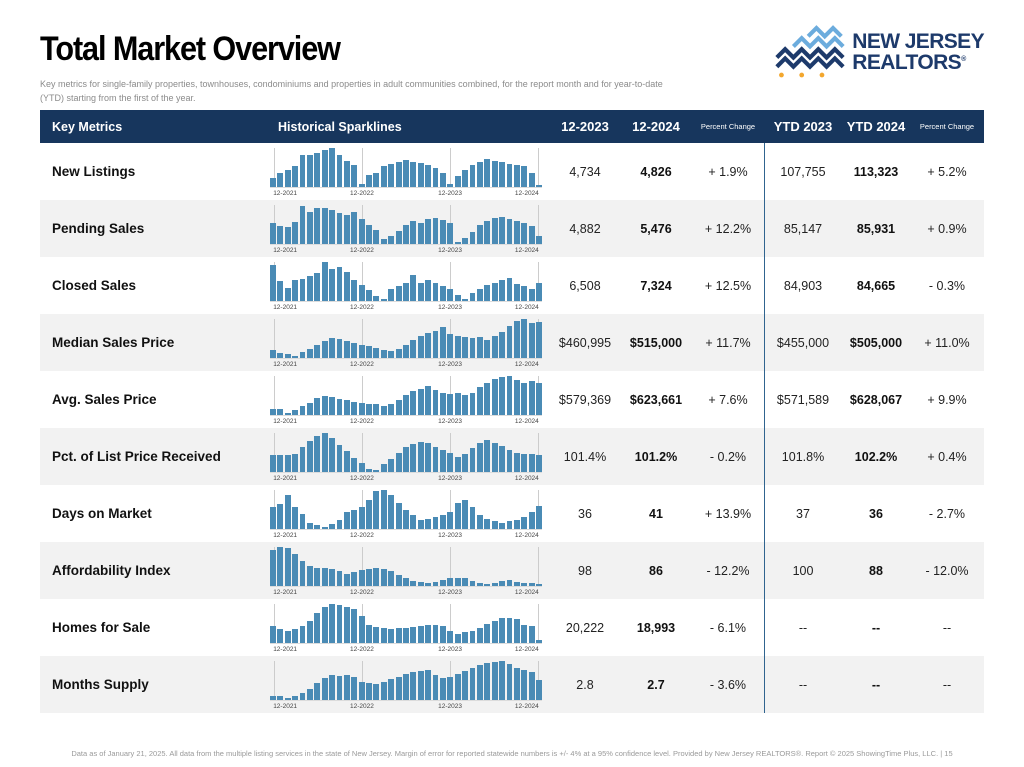 The height and width of the screenshot is (767, 1024). What do you see at coordinates (406, 281) in the screenshot?
I see `sparkline-bars` at bounding box center [406, 281].